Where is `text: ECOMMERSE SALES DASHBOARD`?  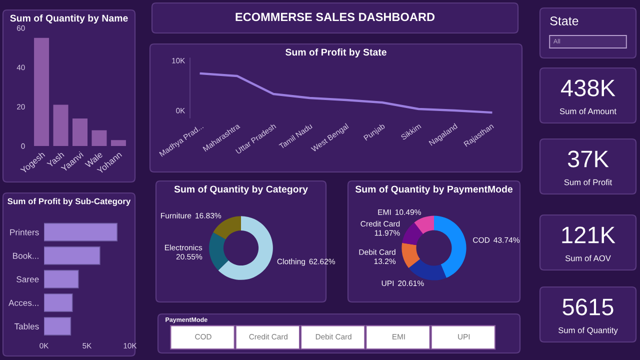
text: ECOMMERSE SALES DASHBOARD is located at coordinates (335, 17).